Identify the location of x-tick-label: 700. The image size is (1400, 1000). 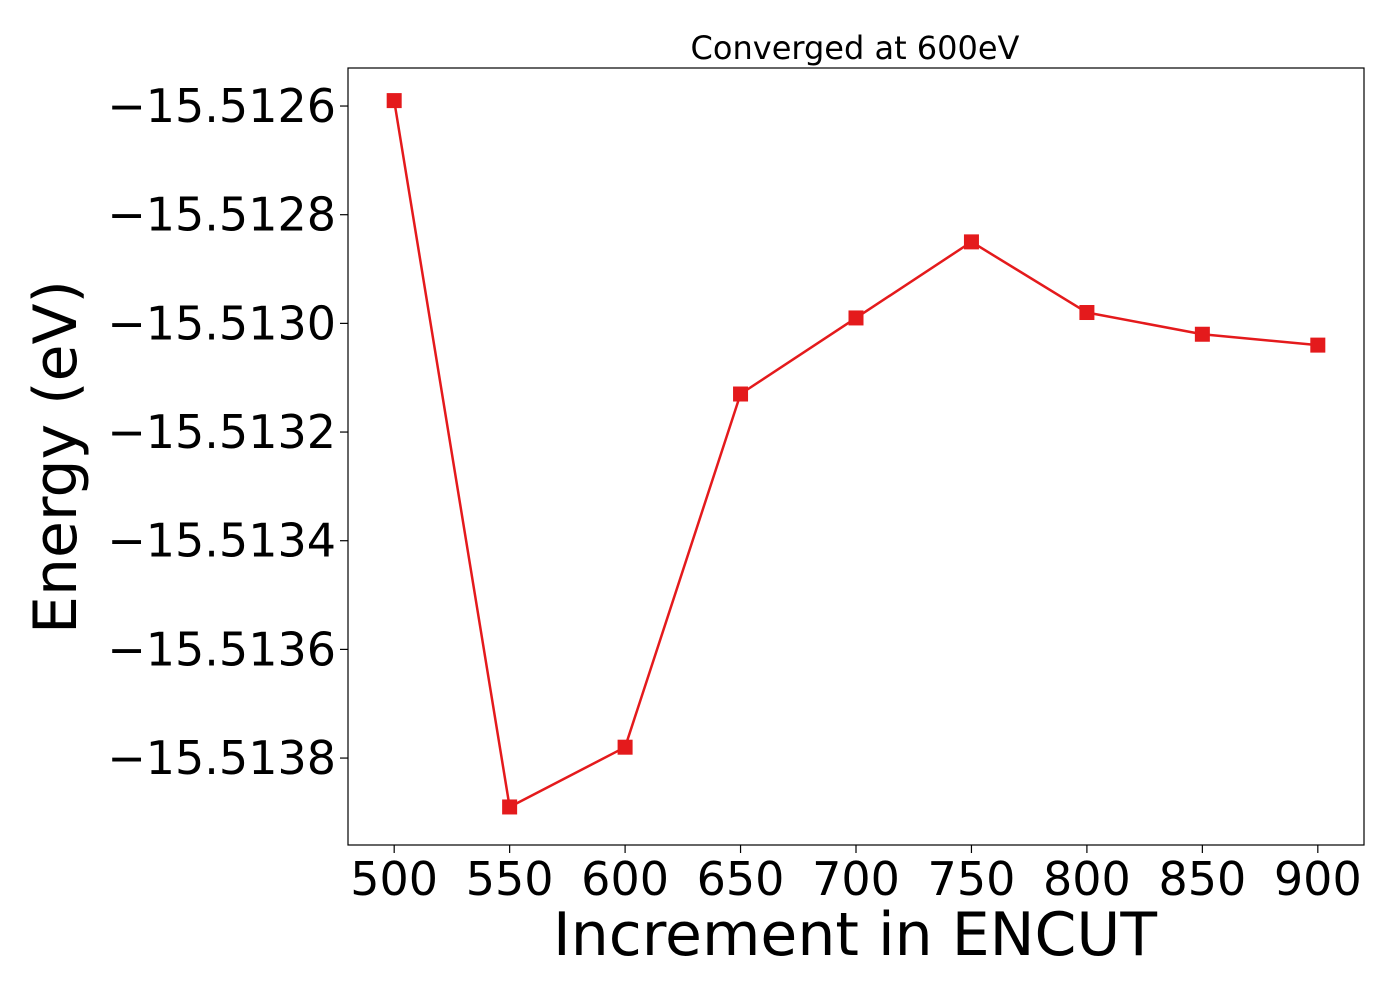
(856, 879).